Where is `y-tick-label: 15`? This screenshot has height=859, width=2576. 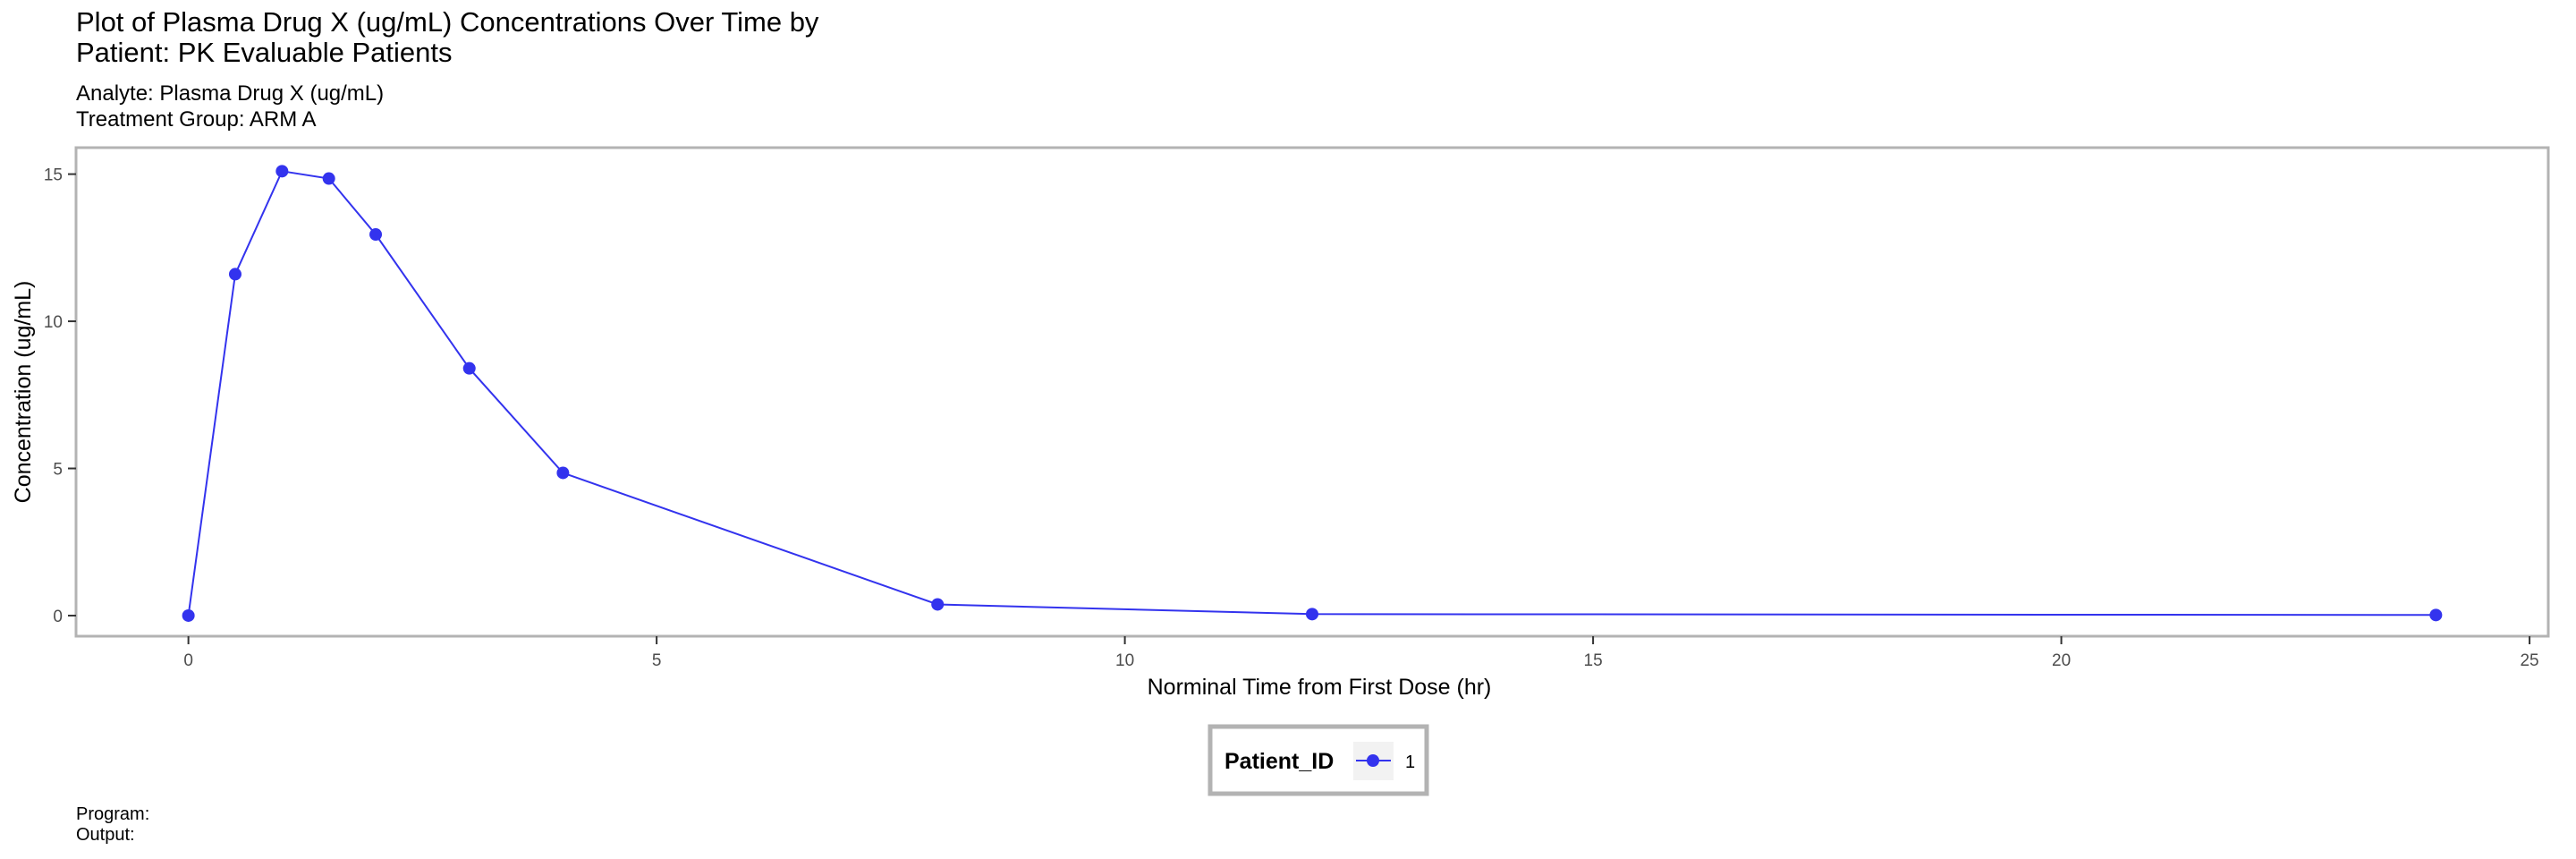
y-tick-label: 15 is located at coordinates (53, 175).